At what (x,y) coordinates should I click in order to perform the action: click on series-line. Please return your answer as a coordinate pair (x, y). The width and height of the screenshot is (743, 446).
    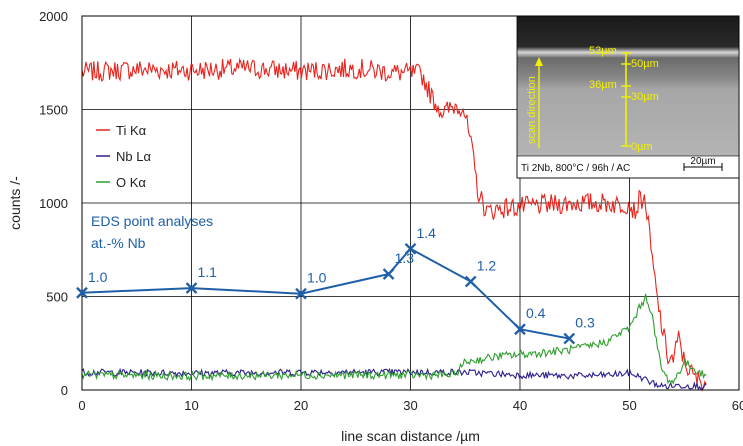
    Looking at the image, I should click on (394, 379).